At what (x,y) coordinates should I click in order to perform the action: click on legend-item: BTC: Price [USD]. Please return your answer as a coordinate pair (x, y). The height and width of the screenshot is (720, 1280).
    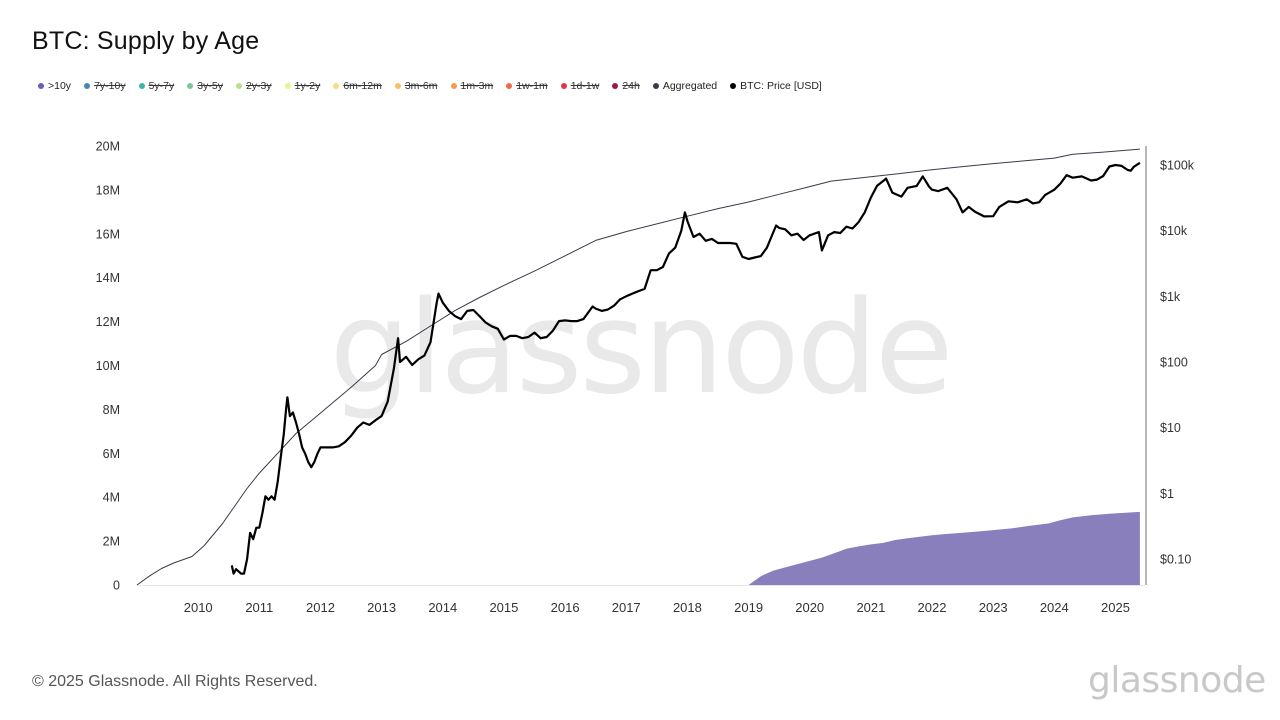
    Looking at the image, I should click on (776, 86).